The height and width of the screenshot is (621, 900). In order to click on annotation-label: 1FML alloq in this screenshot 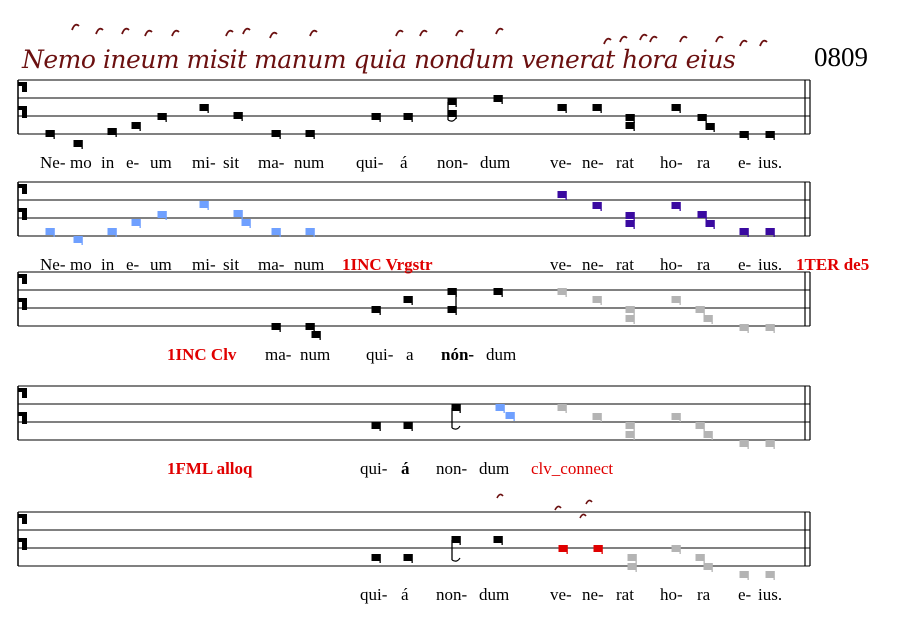, I will do `click(210, 468)`.